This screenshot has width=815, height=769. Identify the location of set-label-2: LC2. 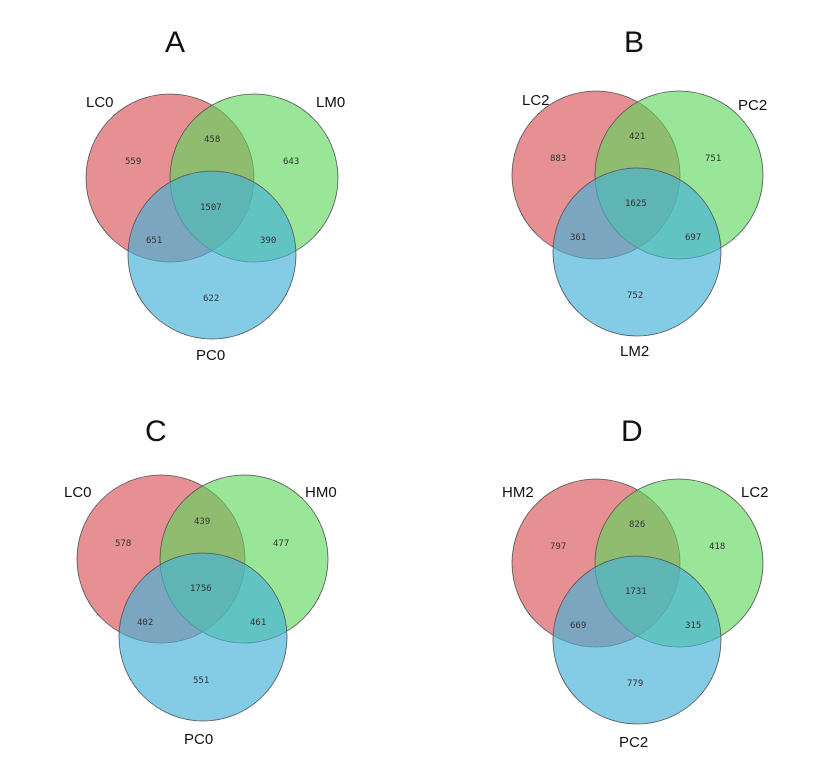
(755, 492).